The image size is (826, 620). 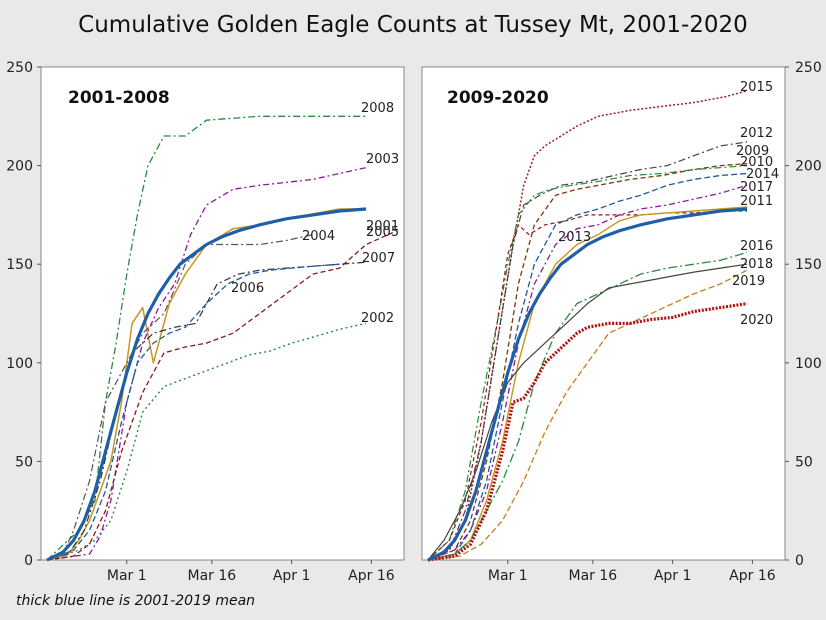 I want to click on year-label-2016: 2016, so click(x=756, y=246).